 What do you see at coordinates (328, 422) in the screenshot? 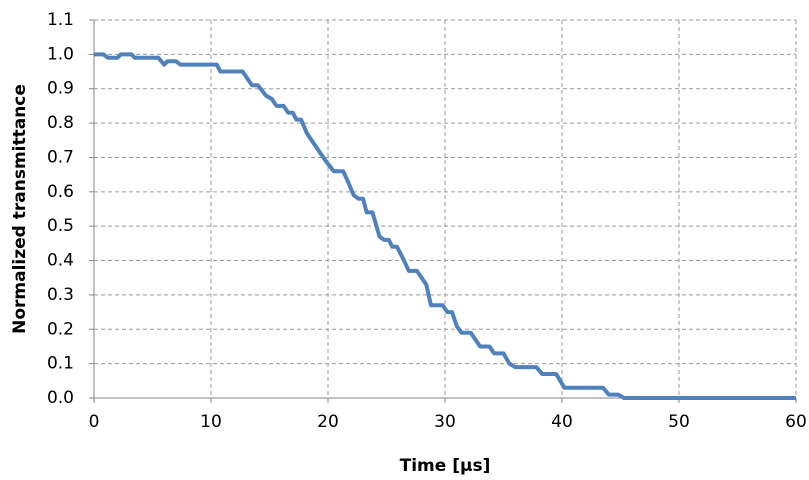
I see `x-tick-label: 20` at bounding box center [328, 422].